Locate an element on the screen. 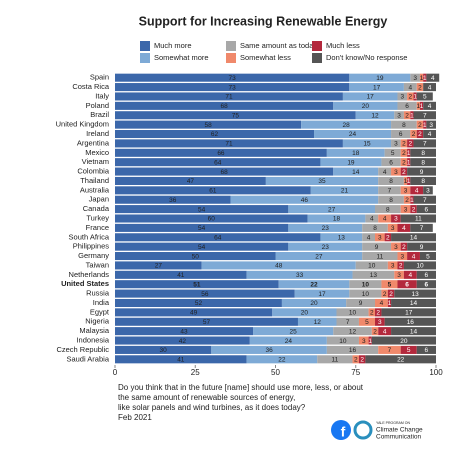 This screenshot has height=474, width=474. x-tick-label: 100 is located at coordinates (436, 372).